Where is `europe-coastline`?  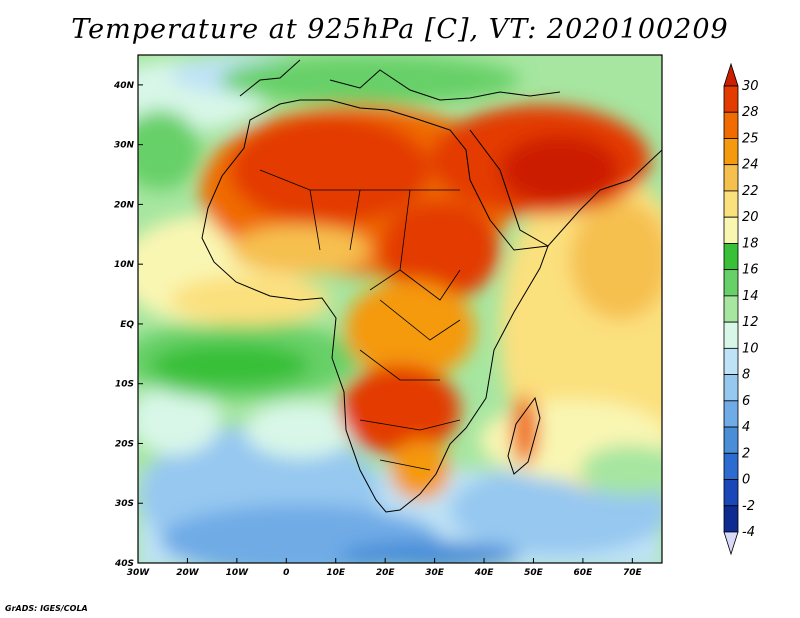
europe-coastline is located at coordinates (400, 80).